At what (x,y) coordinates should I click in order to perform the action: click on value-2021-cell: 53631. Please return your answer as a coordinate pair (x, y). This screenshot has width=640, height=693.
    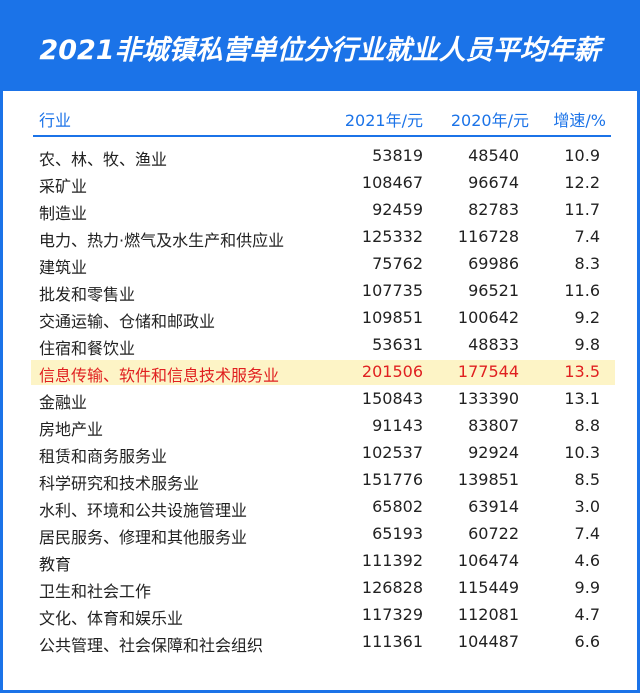
    Looking at the image, I should click on (397, 344).